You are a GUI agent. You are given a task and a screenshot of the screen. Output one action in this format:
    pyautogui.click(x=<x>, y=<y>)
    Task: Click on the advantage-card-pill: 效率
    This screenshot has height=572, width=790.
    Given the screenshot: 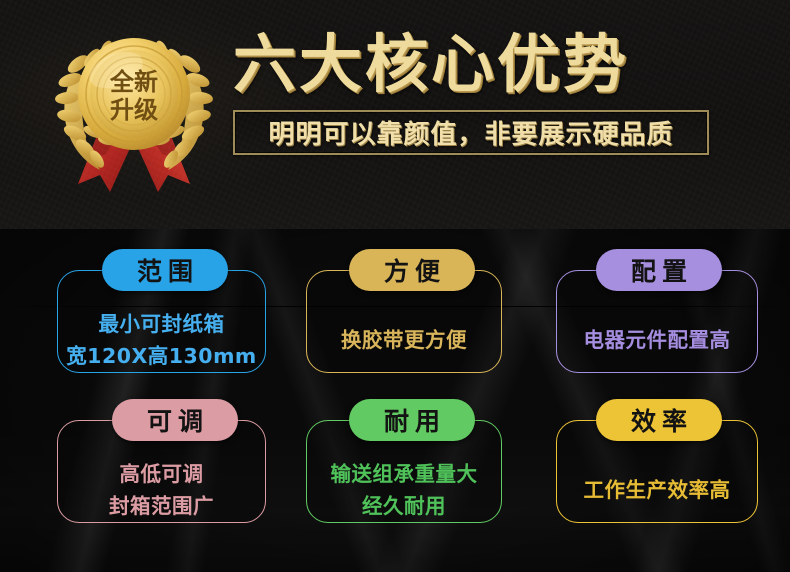 What is the action you would take?
    pyautogui.click(x=659, y=420)
    